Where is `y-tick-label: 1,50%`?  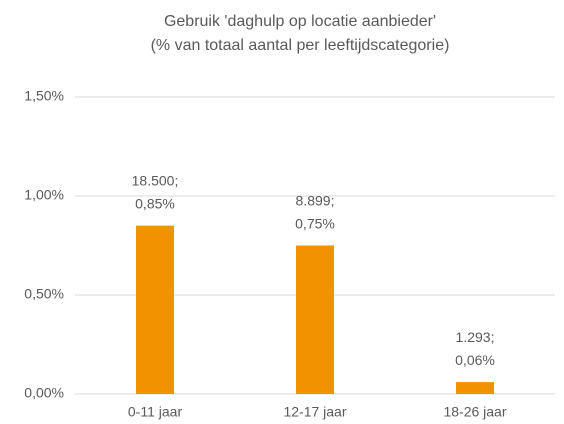
y-tick-label: 1,50% is located at coordinates (44, 96).